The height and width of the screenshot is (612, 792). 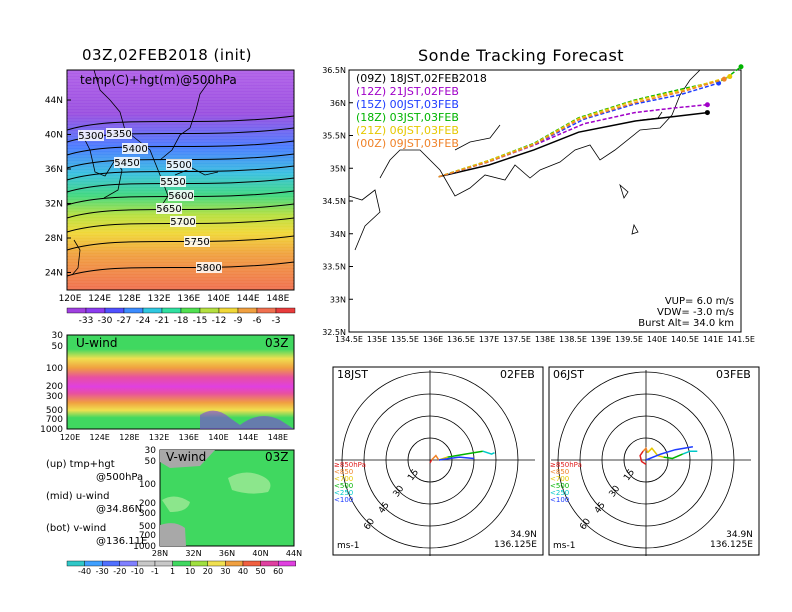 What do you see at coordinates (407, 91) in the screenshot?
I see `legend-item-12z: (12Z) 21JST,02FEB` at bounding box center [407, 91].